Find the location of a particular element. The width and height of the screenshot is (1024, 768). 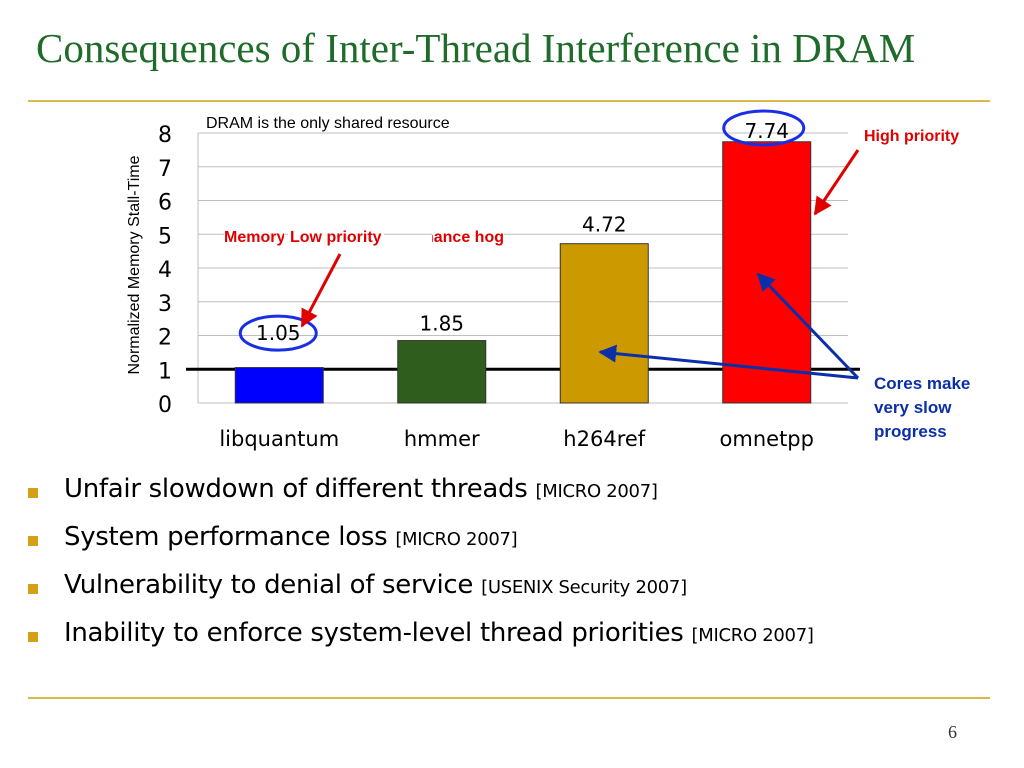

slow-progress-label: Cores make very slow progress is located at coordinates (922, 408).